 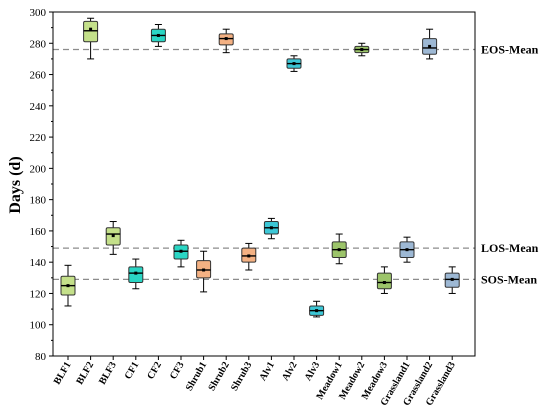 What do you see at coordinates (38, 201) in the screenshot?
I see `y-tick-label: 180` at bounding box center [38, 201].